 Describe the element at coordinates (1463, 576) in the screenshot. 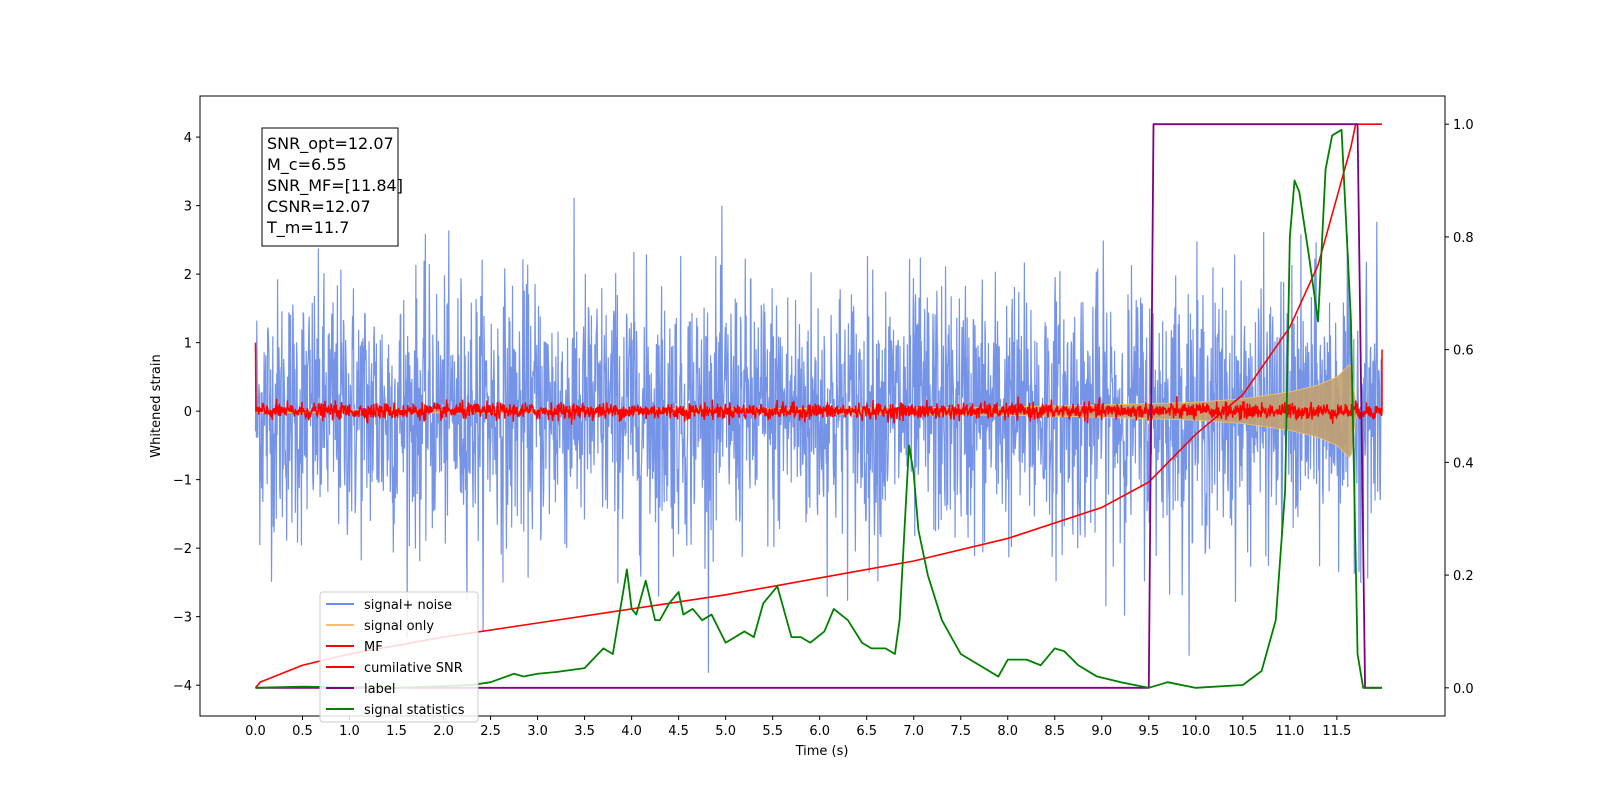

I see `y2-tick-label: 0.2` at that location.